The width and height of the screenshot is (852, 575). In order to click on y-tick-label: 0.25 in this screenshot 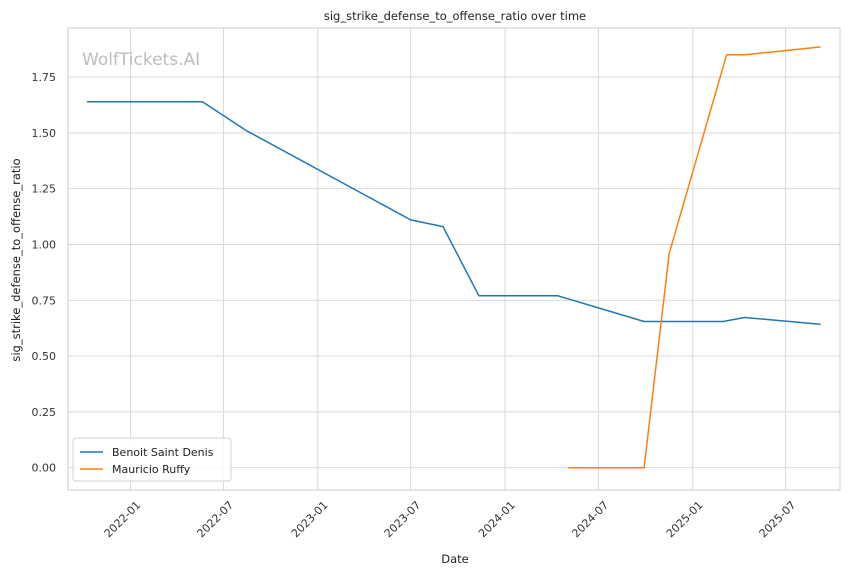, I will do `click(44, 412)`.